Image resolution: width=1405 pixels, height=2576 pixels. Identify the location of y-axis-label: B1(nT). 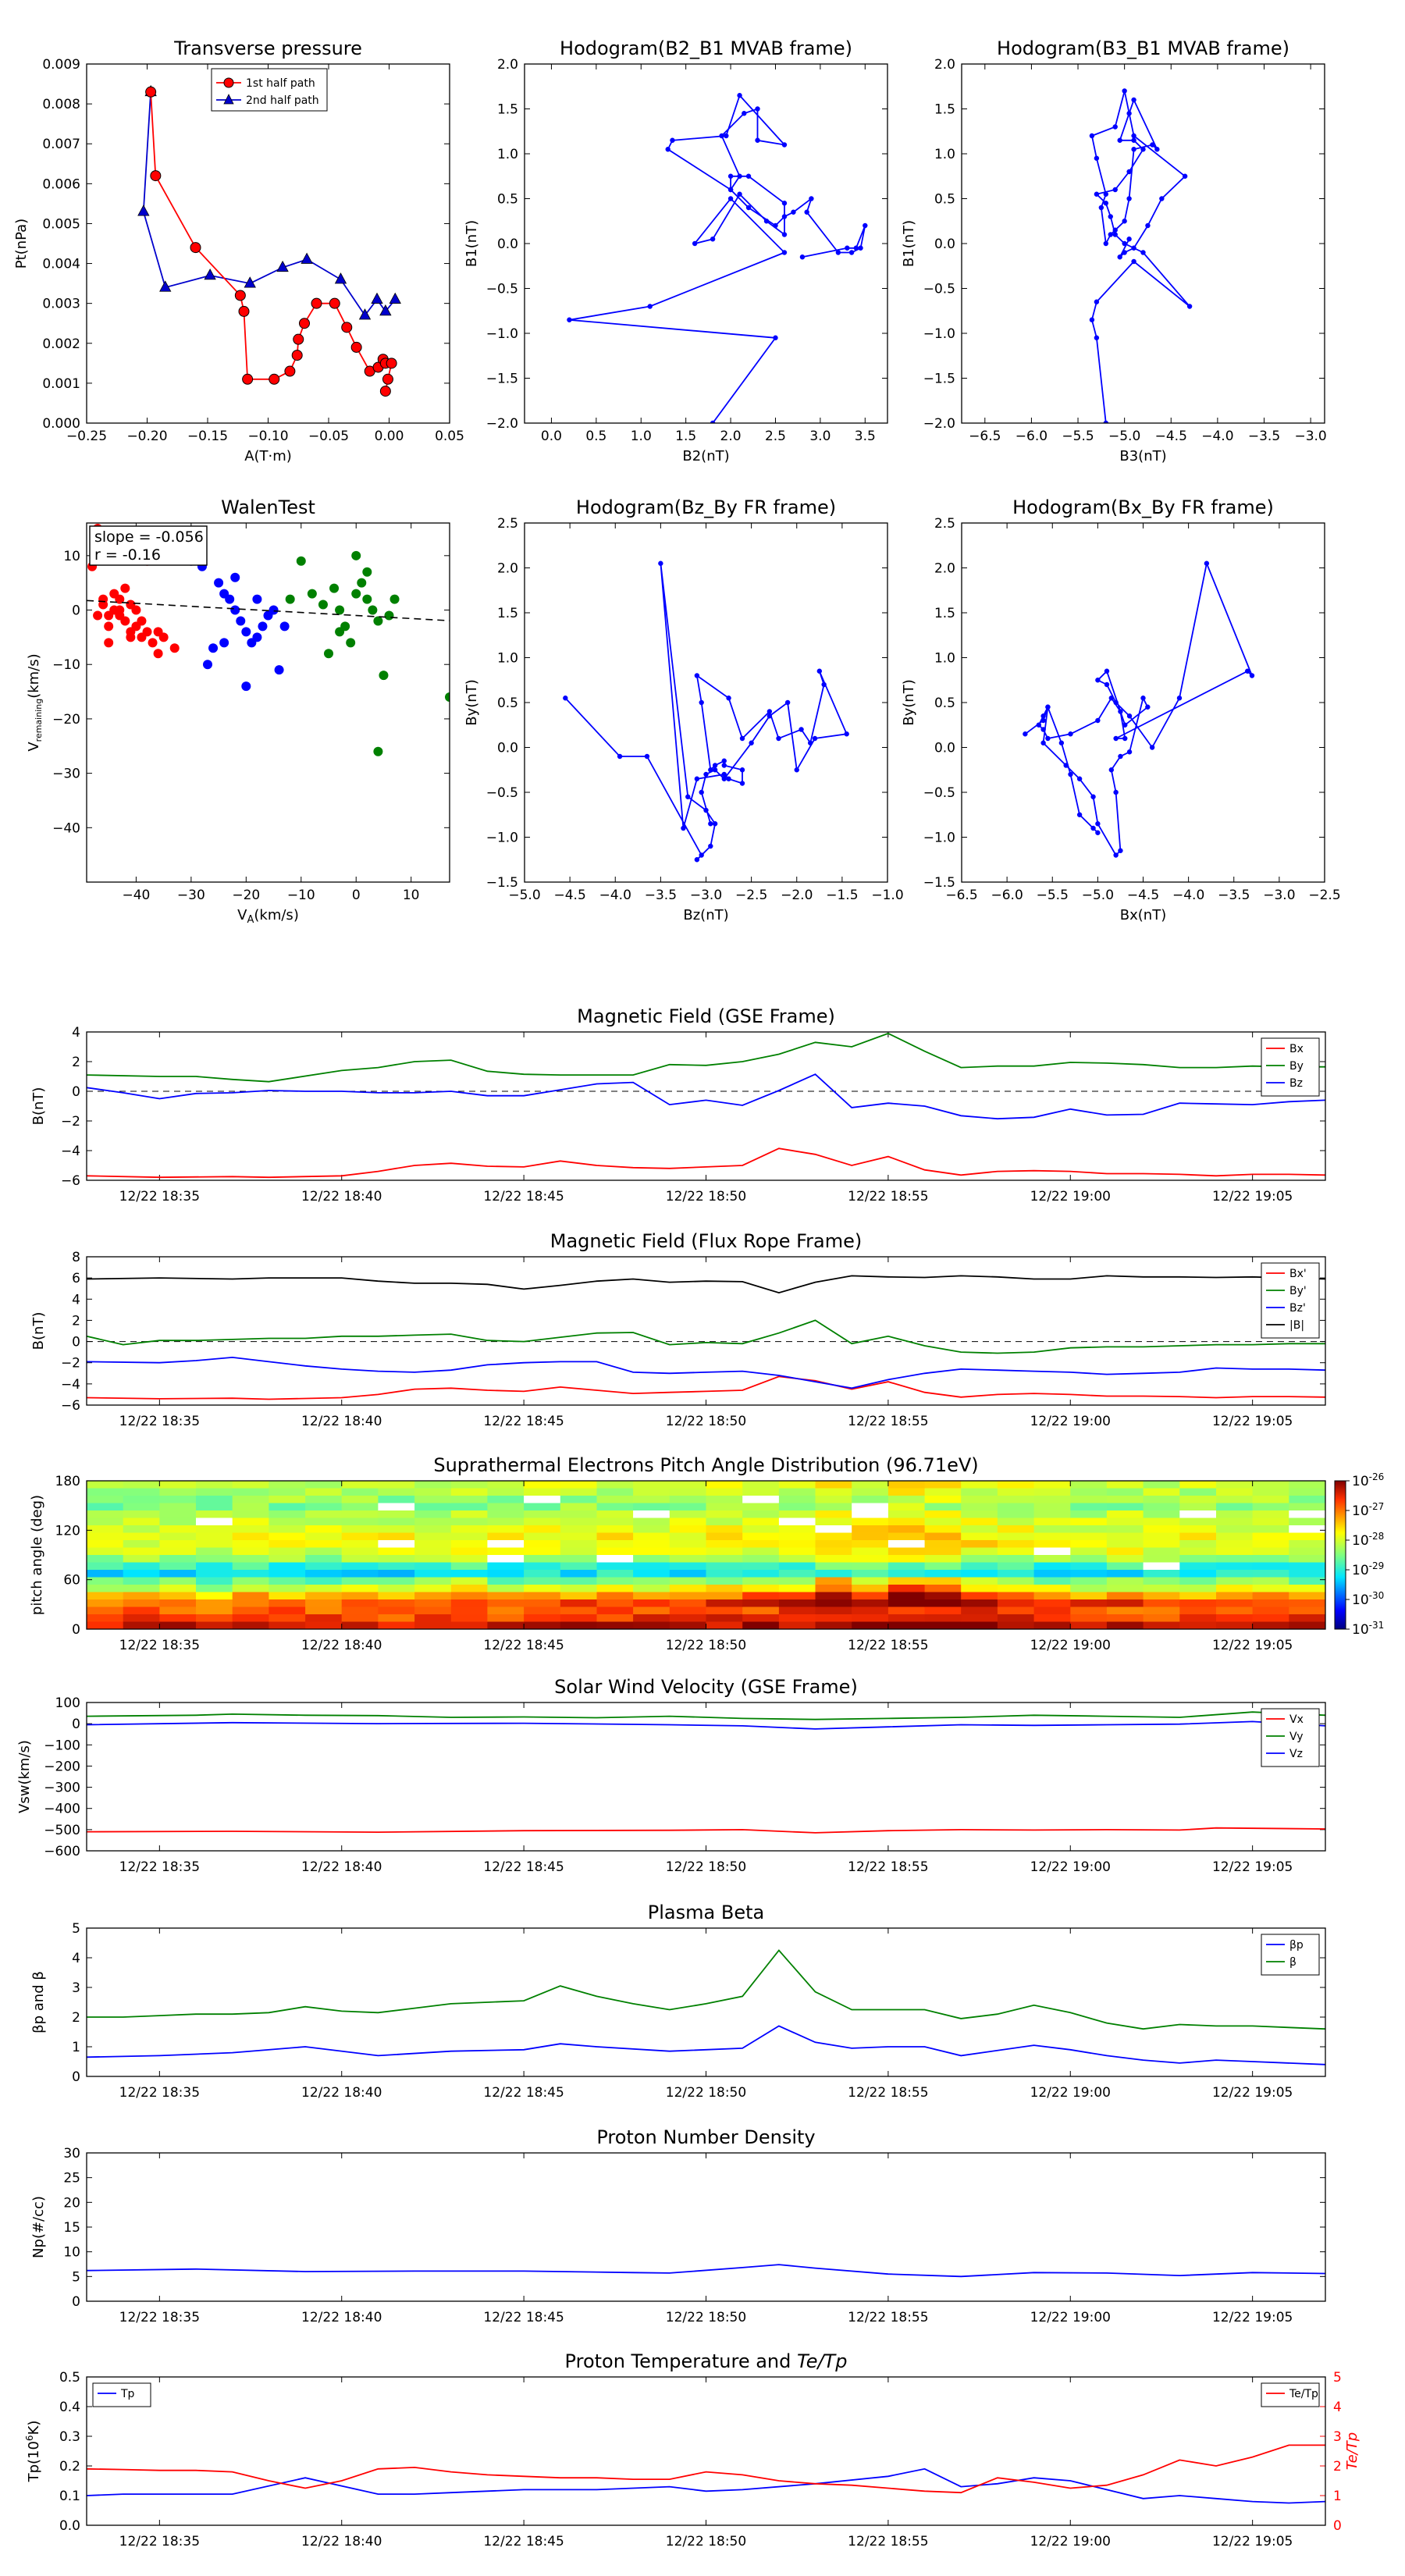
(472, 243).